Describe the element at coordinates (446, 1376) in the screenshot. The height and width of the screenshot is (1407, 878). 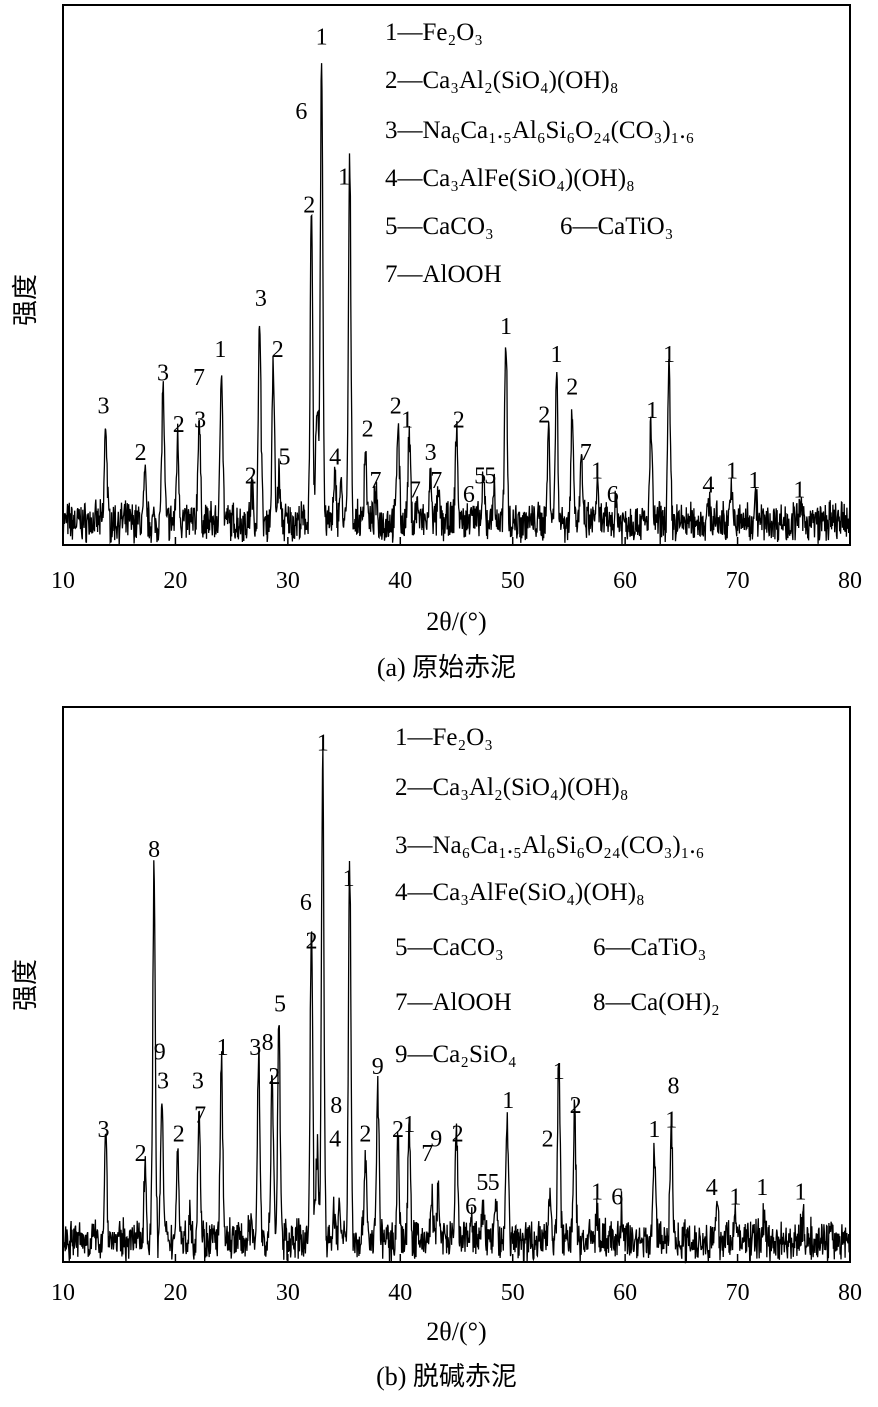
I see `chart-title: (b) 脱碱赤泥` at that location.